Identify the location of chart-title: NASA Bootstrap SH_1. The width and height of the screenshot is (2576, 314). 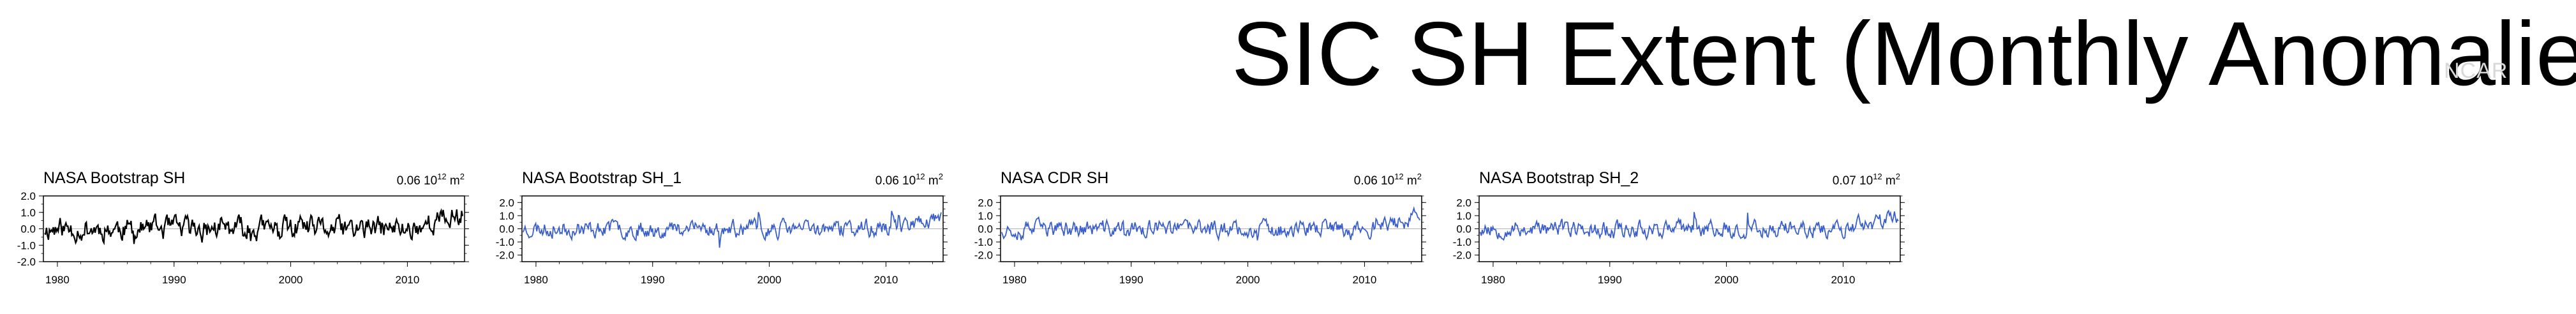
(601, 178).